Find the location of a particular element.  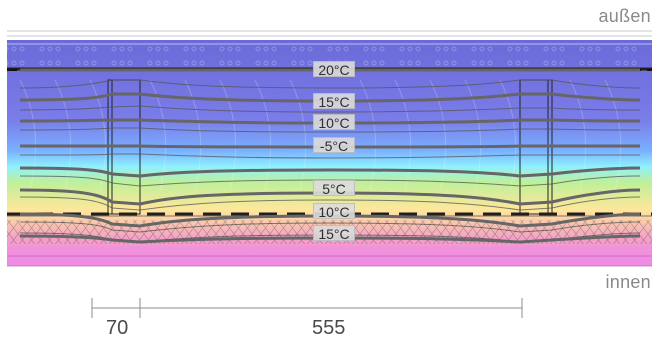

isotherm-label-minus5: -5°C is located at coordinates (334, 145).